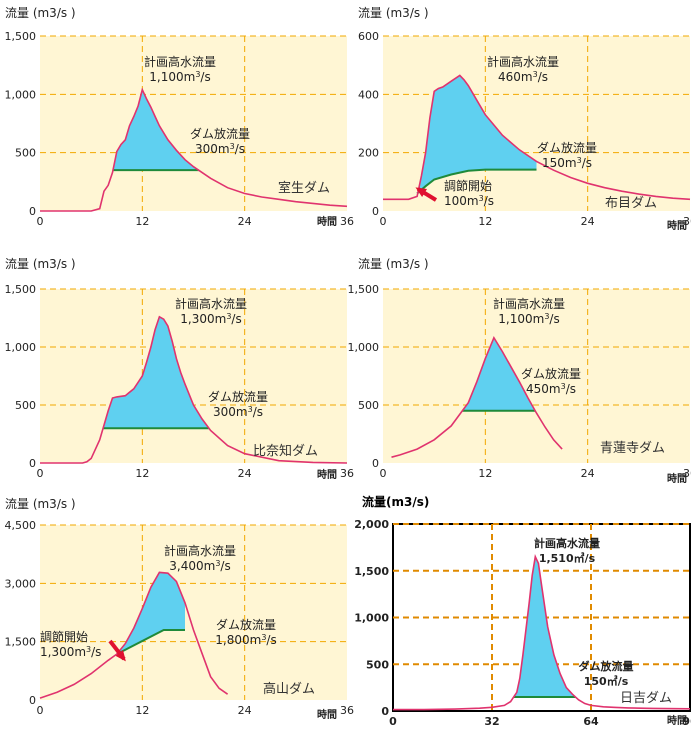 The width and height of the screenshot is (691, 749). Describe the element at coordinates (238, 412) in the screenshot. I see `release-flow-value: 300m3/s` at that location.